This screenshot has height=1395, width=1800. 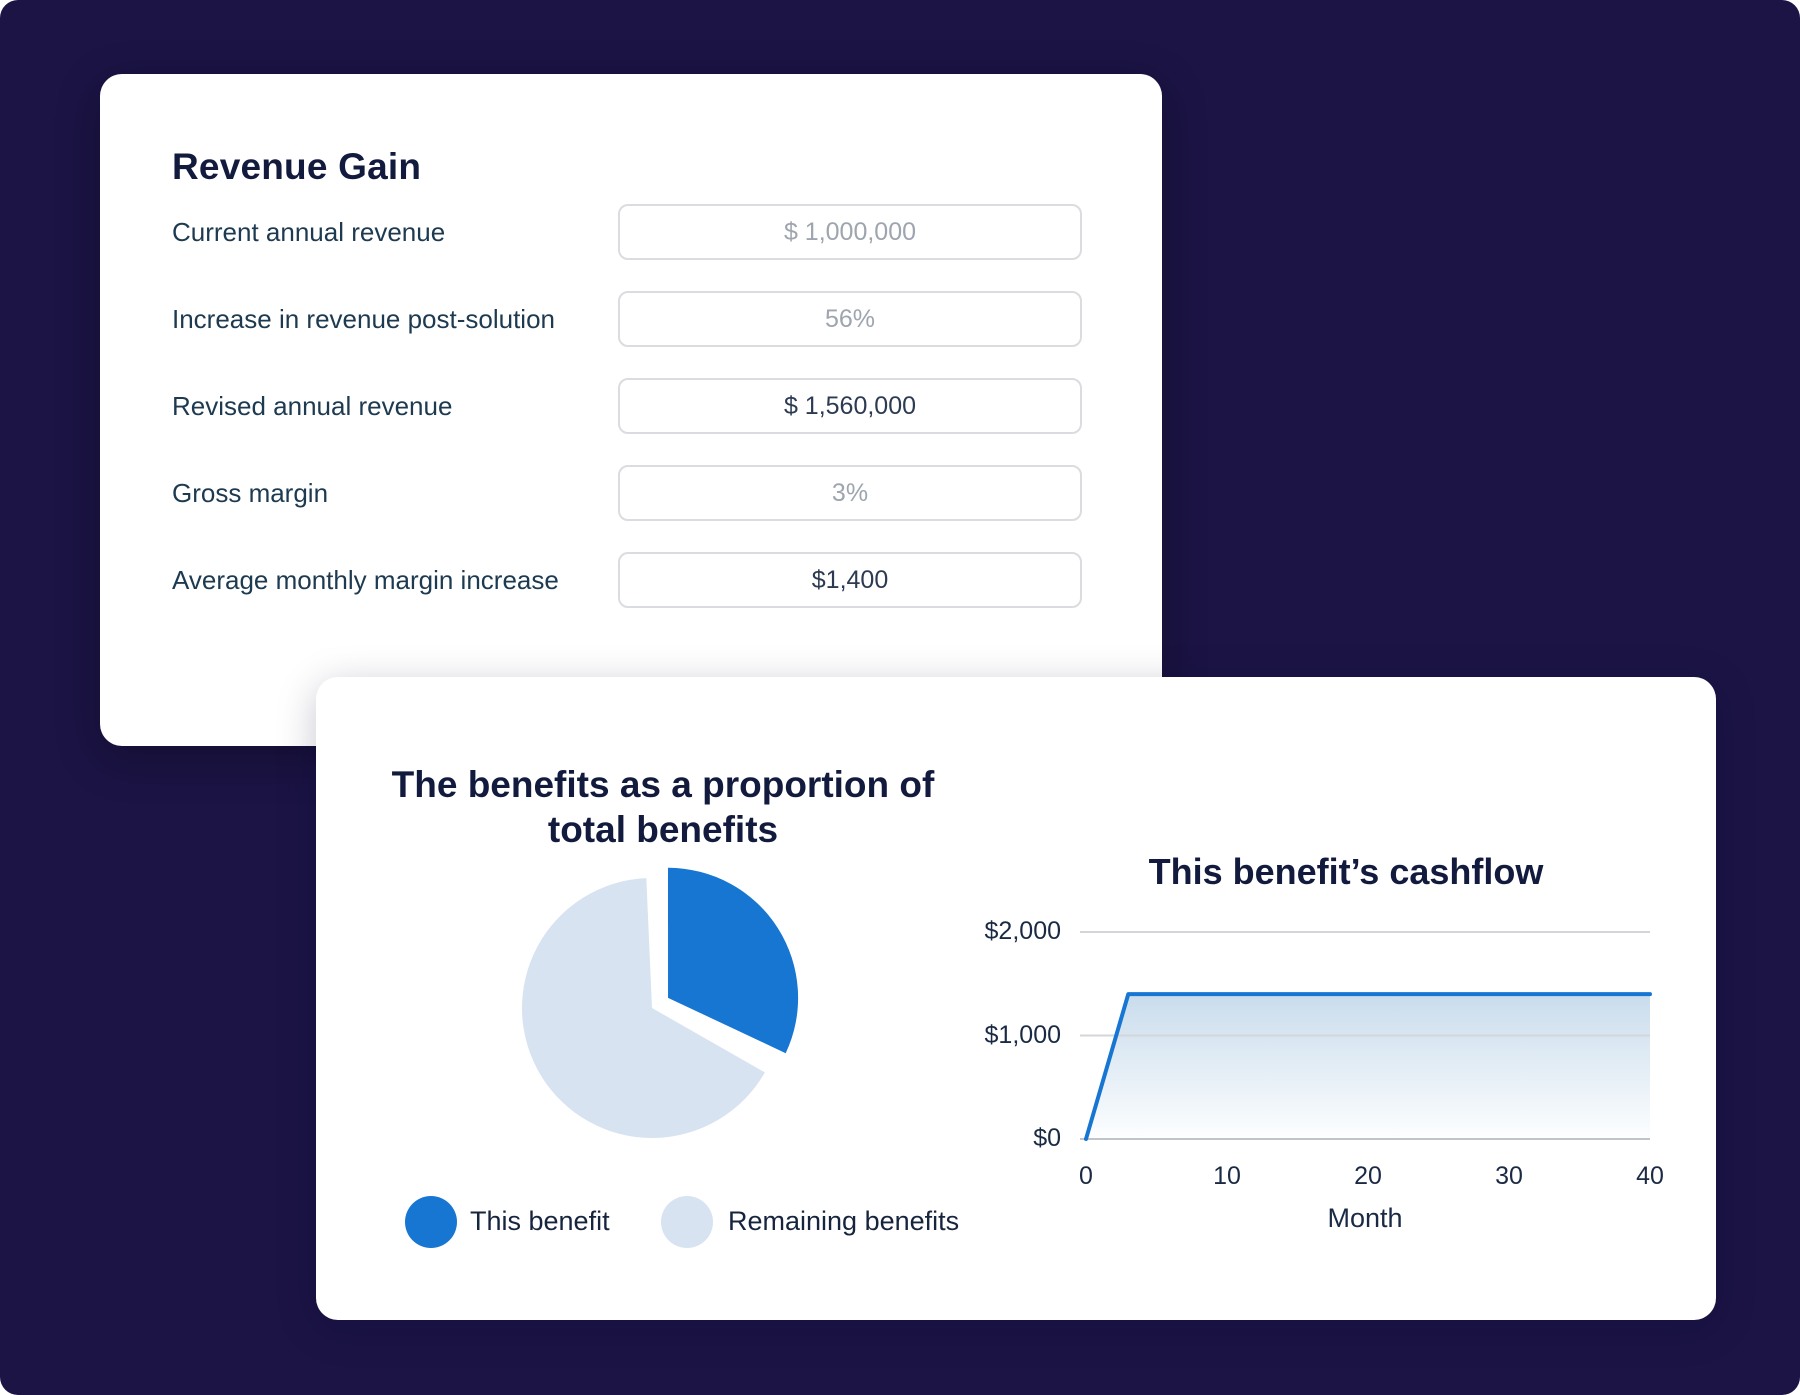 I want to click on field-label: Average monthly margin increase, so click(x=365, y=579).